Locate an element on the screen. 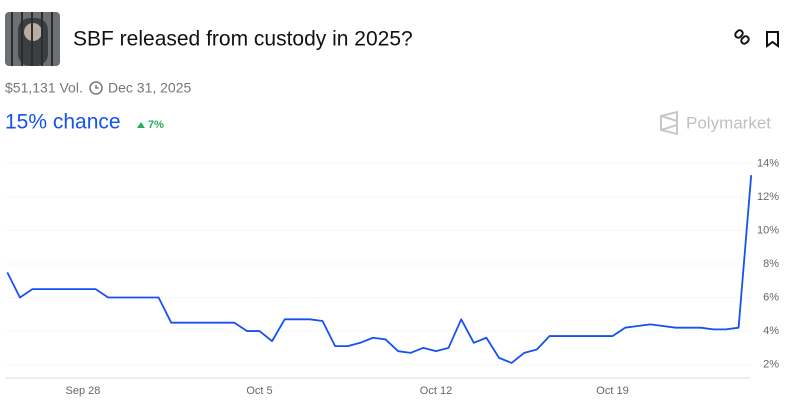 The height and width of the screenshot is (410, 800). bookmark-icon is located at coordinates (772, 39).